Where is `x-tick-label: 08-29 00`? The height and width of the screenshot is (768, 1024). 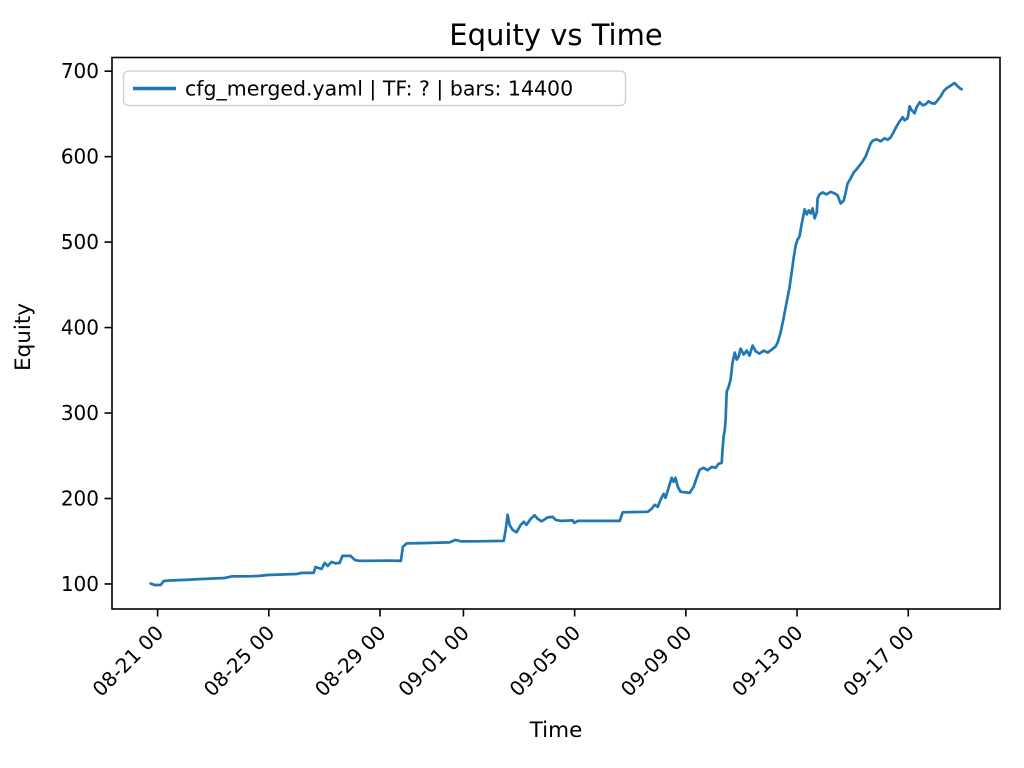
x-tick-label: 08-29 00 is located at coordinates (350, 661).